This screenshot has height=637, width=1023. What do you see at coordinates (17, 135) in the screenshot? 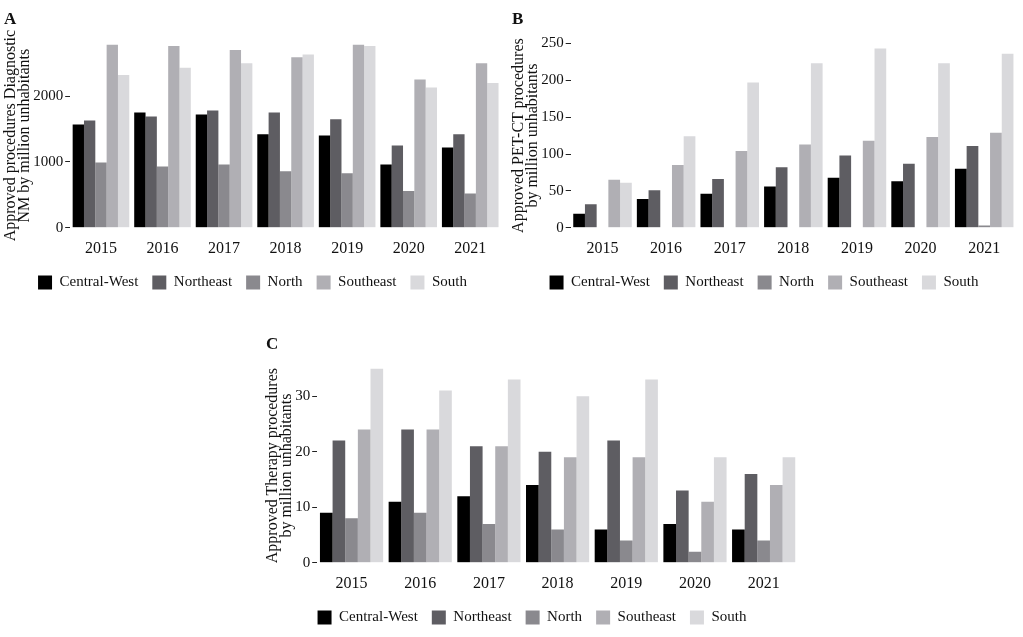
I see `y-axis-title: Approved procedures Diagnostic NM by million unhabitants` at bounding box center [17, 135].